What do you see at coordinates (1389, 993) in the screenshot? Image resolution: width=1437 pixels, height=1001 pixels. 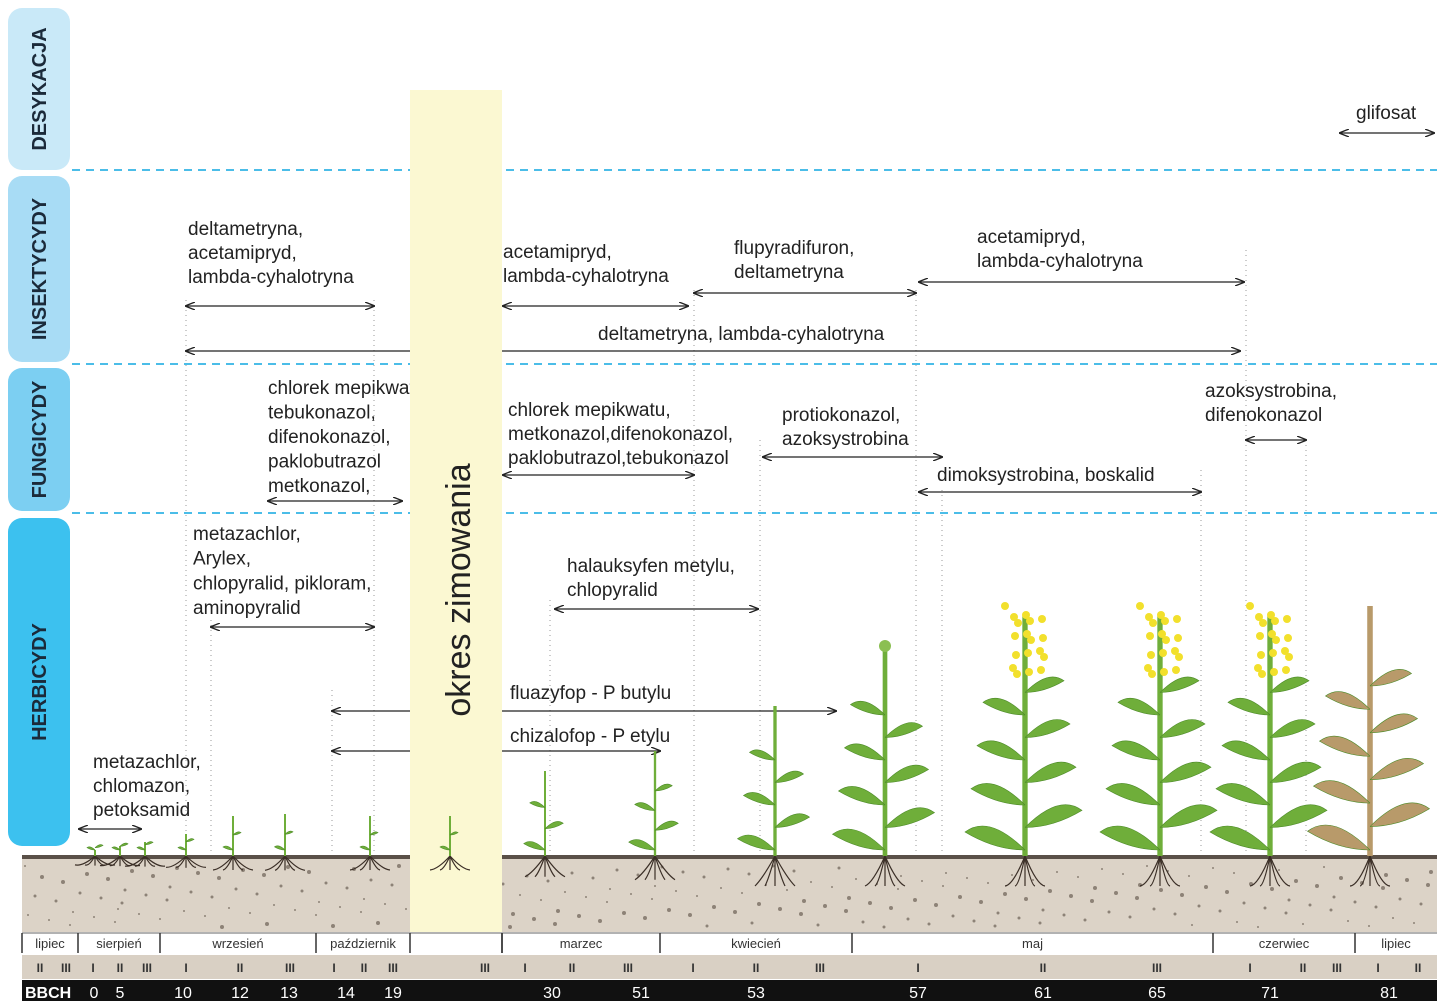 I see `bbch-stage: 81` at bounding box center [1389, 993].